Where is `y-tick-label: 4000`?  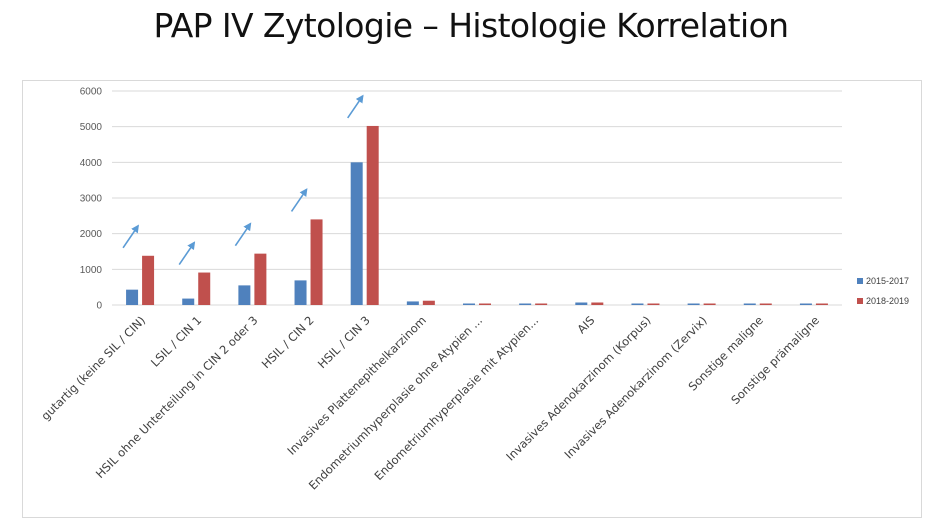 y-tick-label: 4000 is located at coordinates (91, 163).